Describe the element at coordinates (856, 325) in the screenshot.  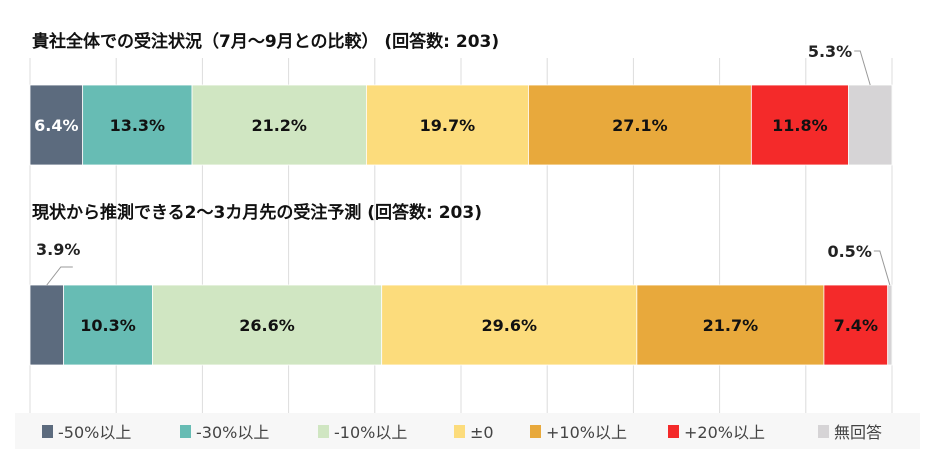
I see `data-label: 7.4%` at that location.